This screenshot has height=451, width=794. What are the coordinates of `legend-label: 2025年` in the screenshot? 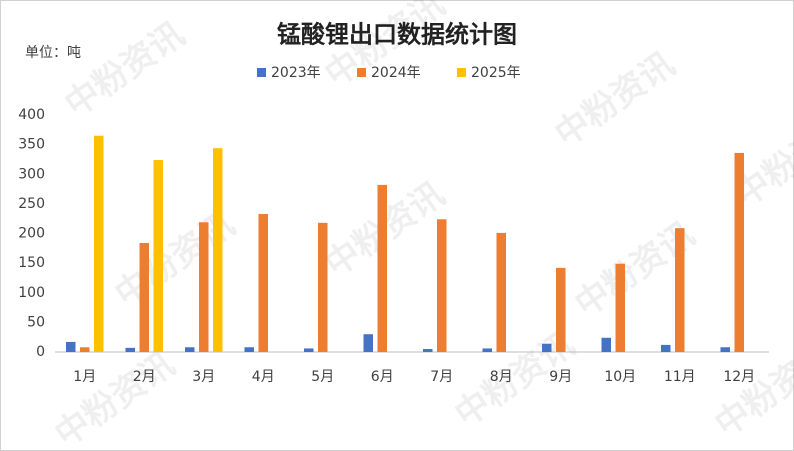 It's located at (496, 73).